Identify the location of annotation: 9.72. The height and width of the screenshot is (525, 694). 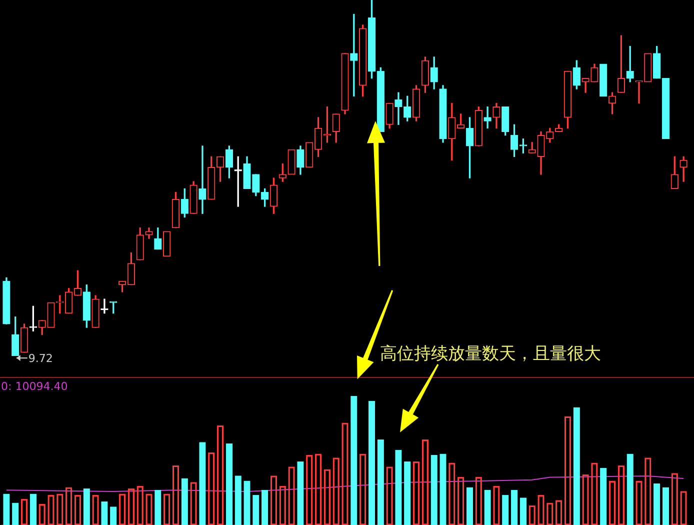
(40, 358).